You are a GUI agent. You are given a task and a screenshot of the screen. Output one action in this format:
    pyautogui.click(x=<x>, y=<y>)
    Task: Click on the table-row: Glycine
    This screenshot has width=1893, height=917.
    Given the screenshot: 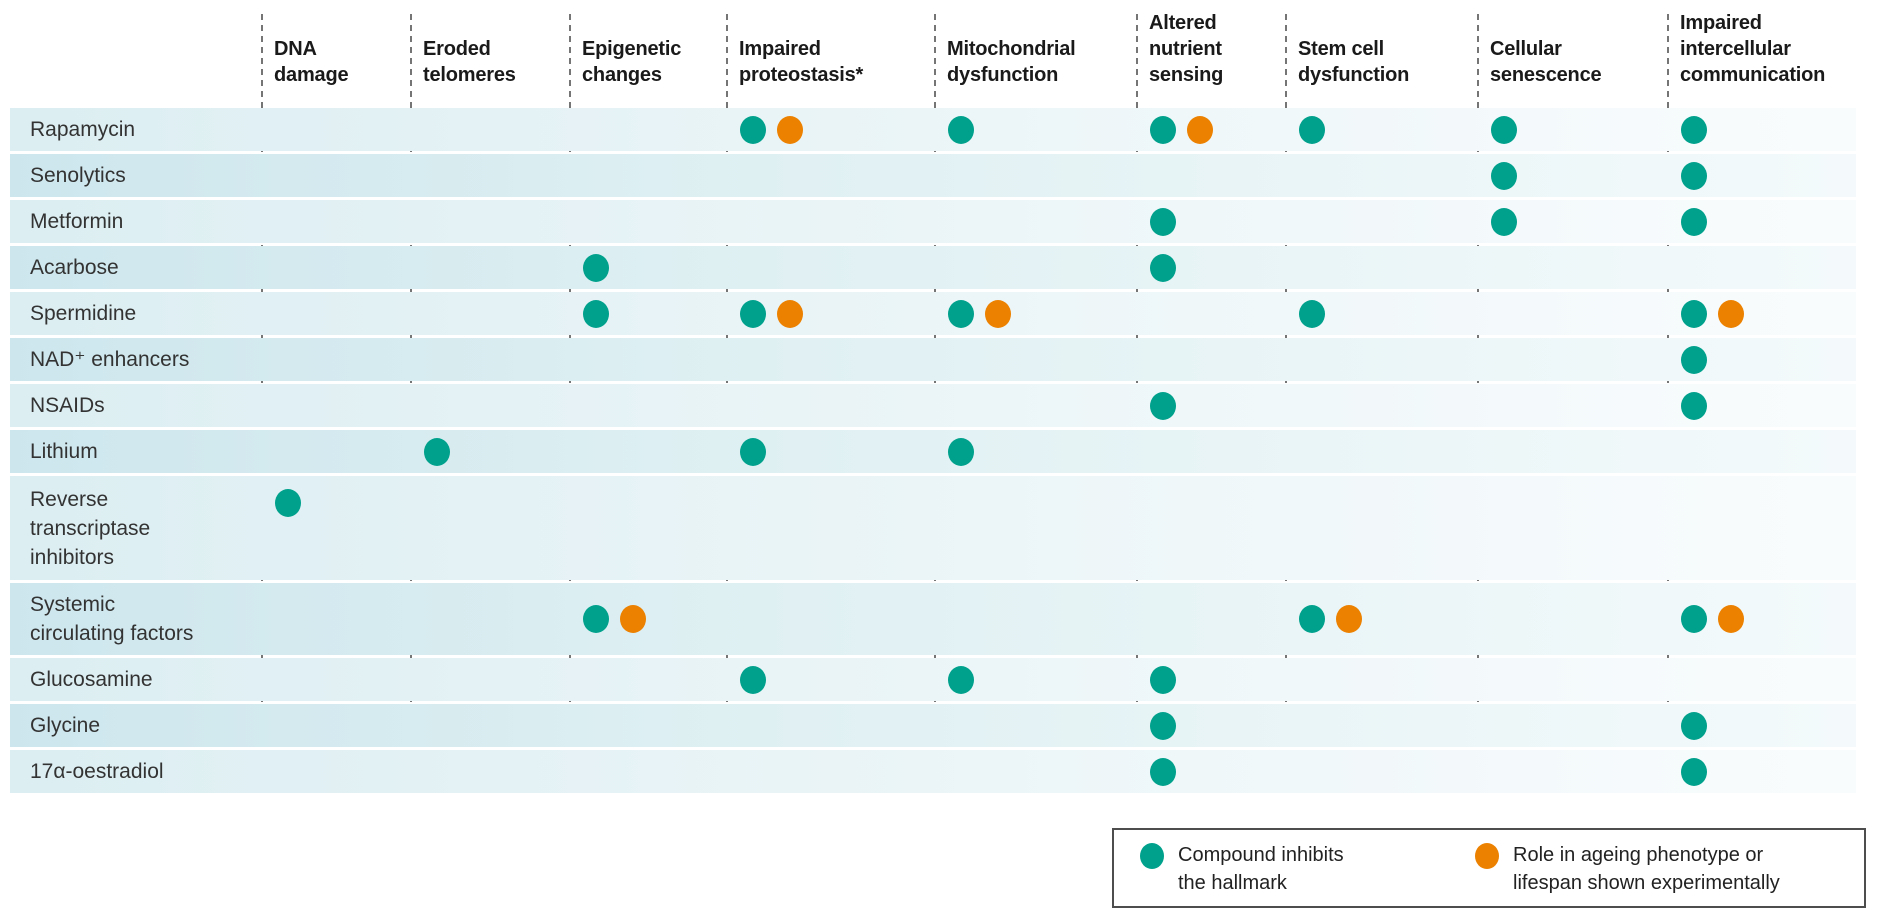 What is the action you would take?
    pyautogui.click(x=933, y=725)
    